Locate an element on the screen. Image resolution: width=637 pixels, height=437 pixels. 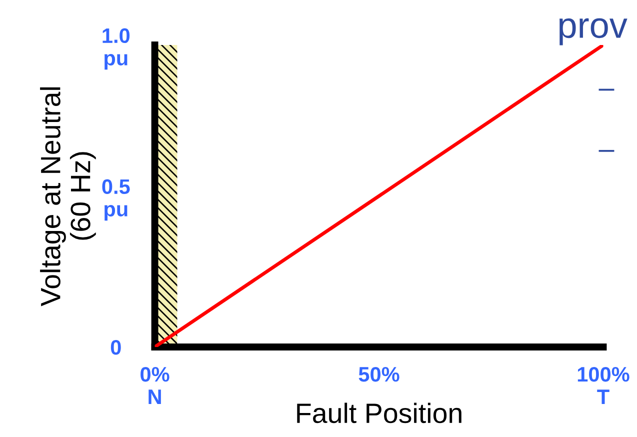
annotation: prov is located at coordinates (594, 32).